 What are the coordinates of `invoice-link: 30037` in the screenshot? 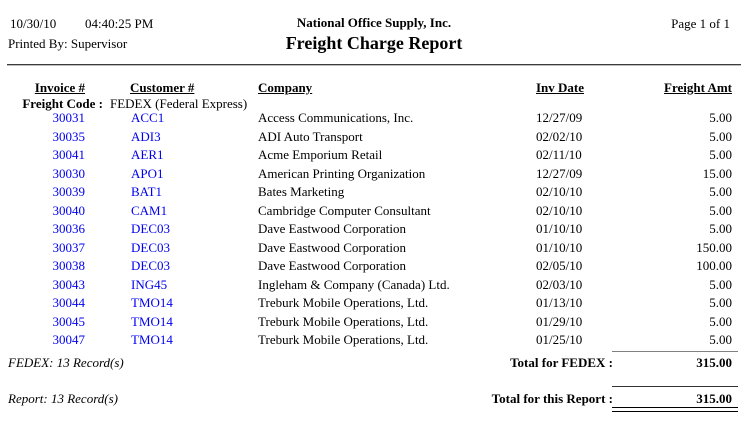 It's located at (69, 247).